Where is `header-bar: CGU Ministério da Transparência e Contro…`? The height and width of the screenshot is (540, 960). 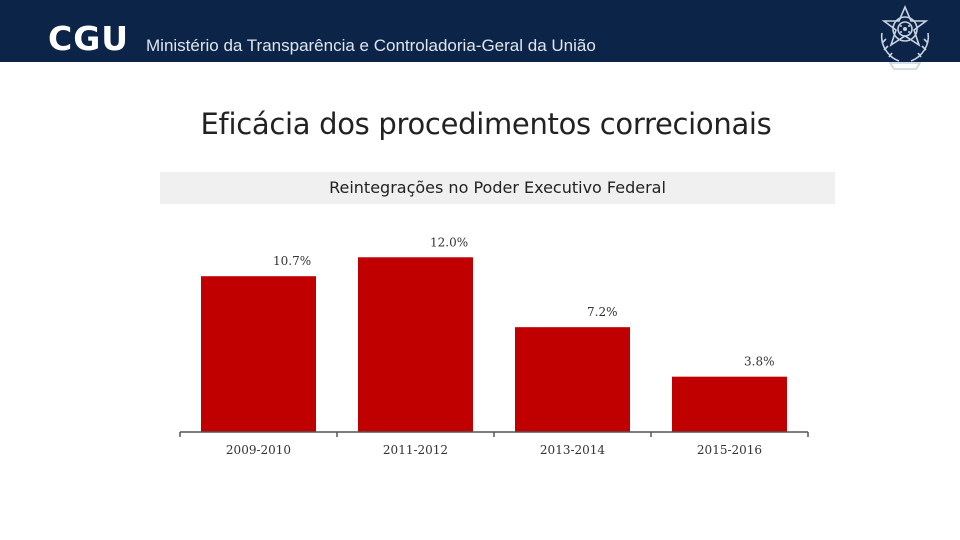
header-bar: CGU Ministério da Transparência e Contro… is located at coordinates (480, 35).